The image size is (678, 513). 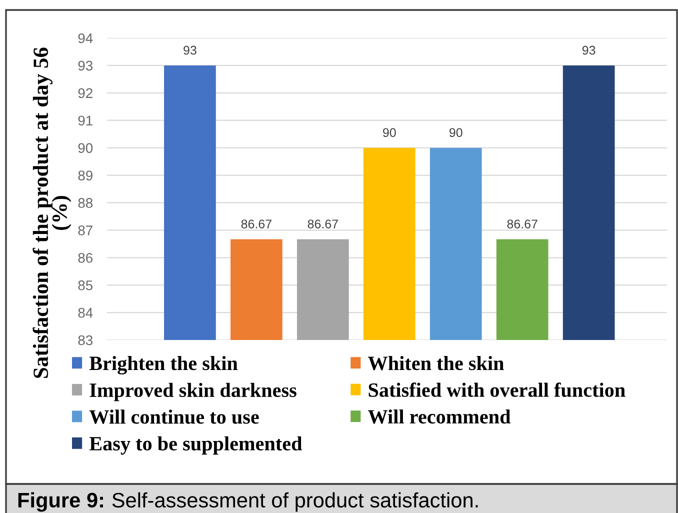 I want to click on legend-label: Will continue to use, so click(x=174, y=417).